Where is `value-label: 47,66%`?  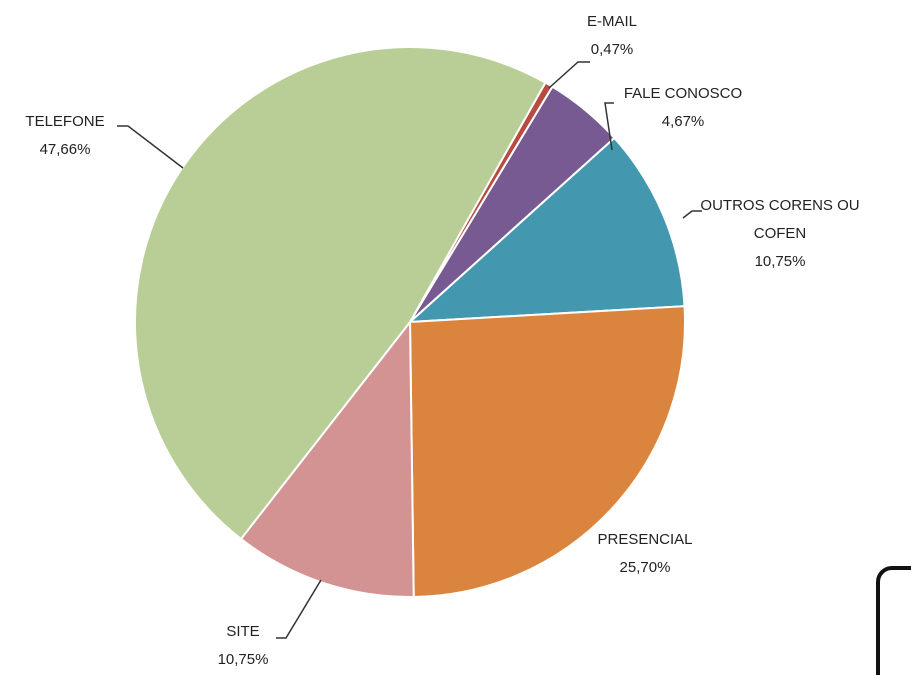
value-label: 47,66% is located at coordinates (65, 149).